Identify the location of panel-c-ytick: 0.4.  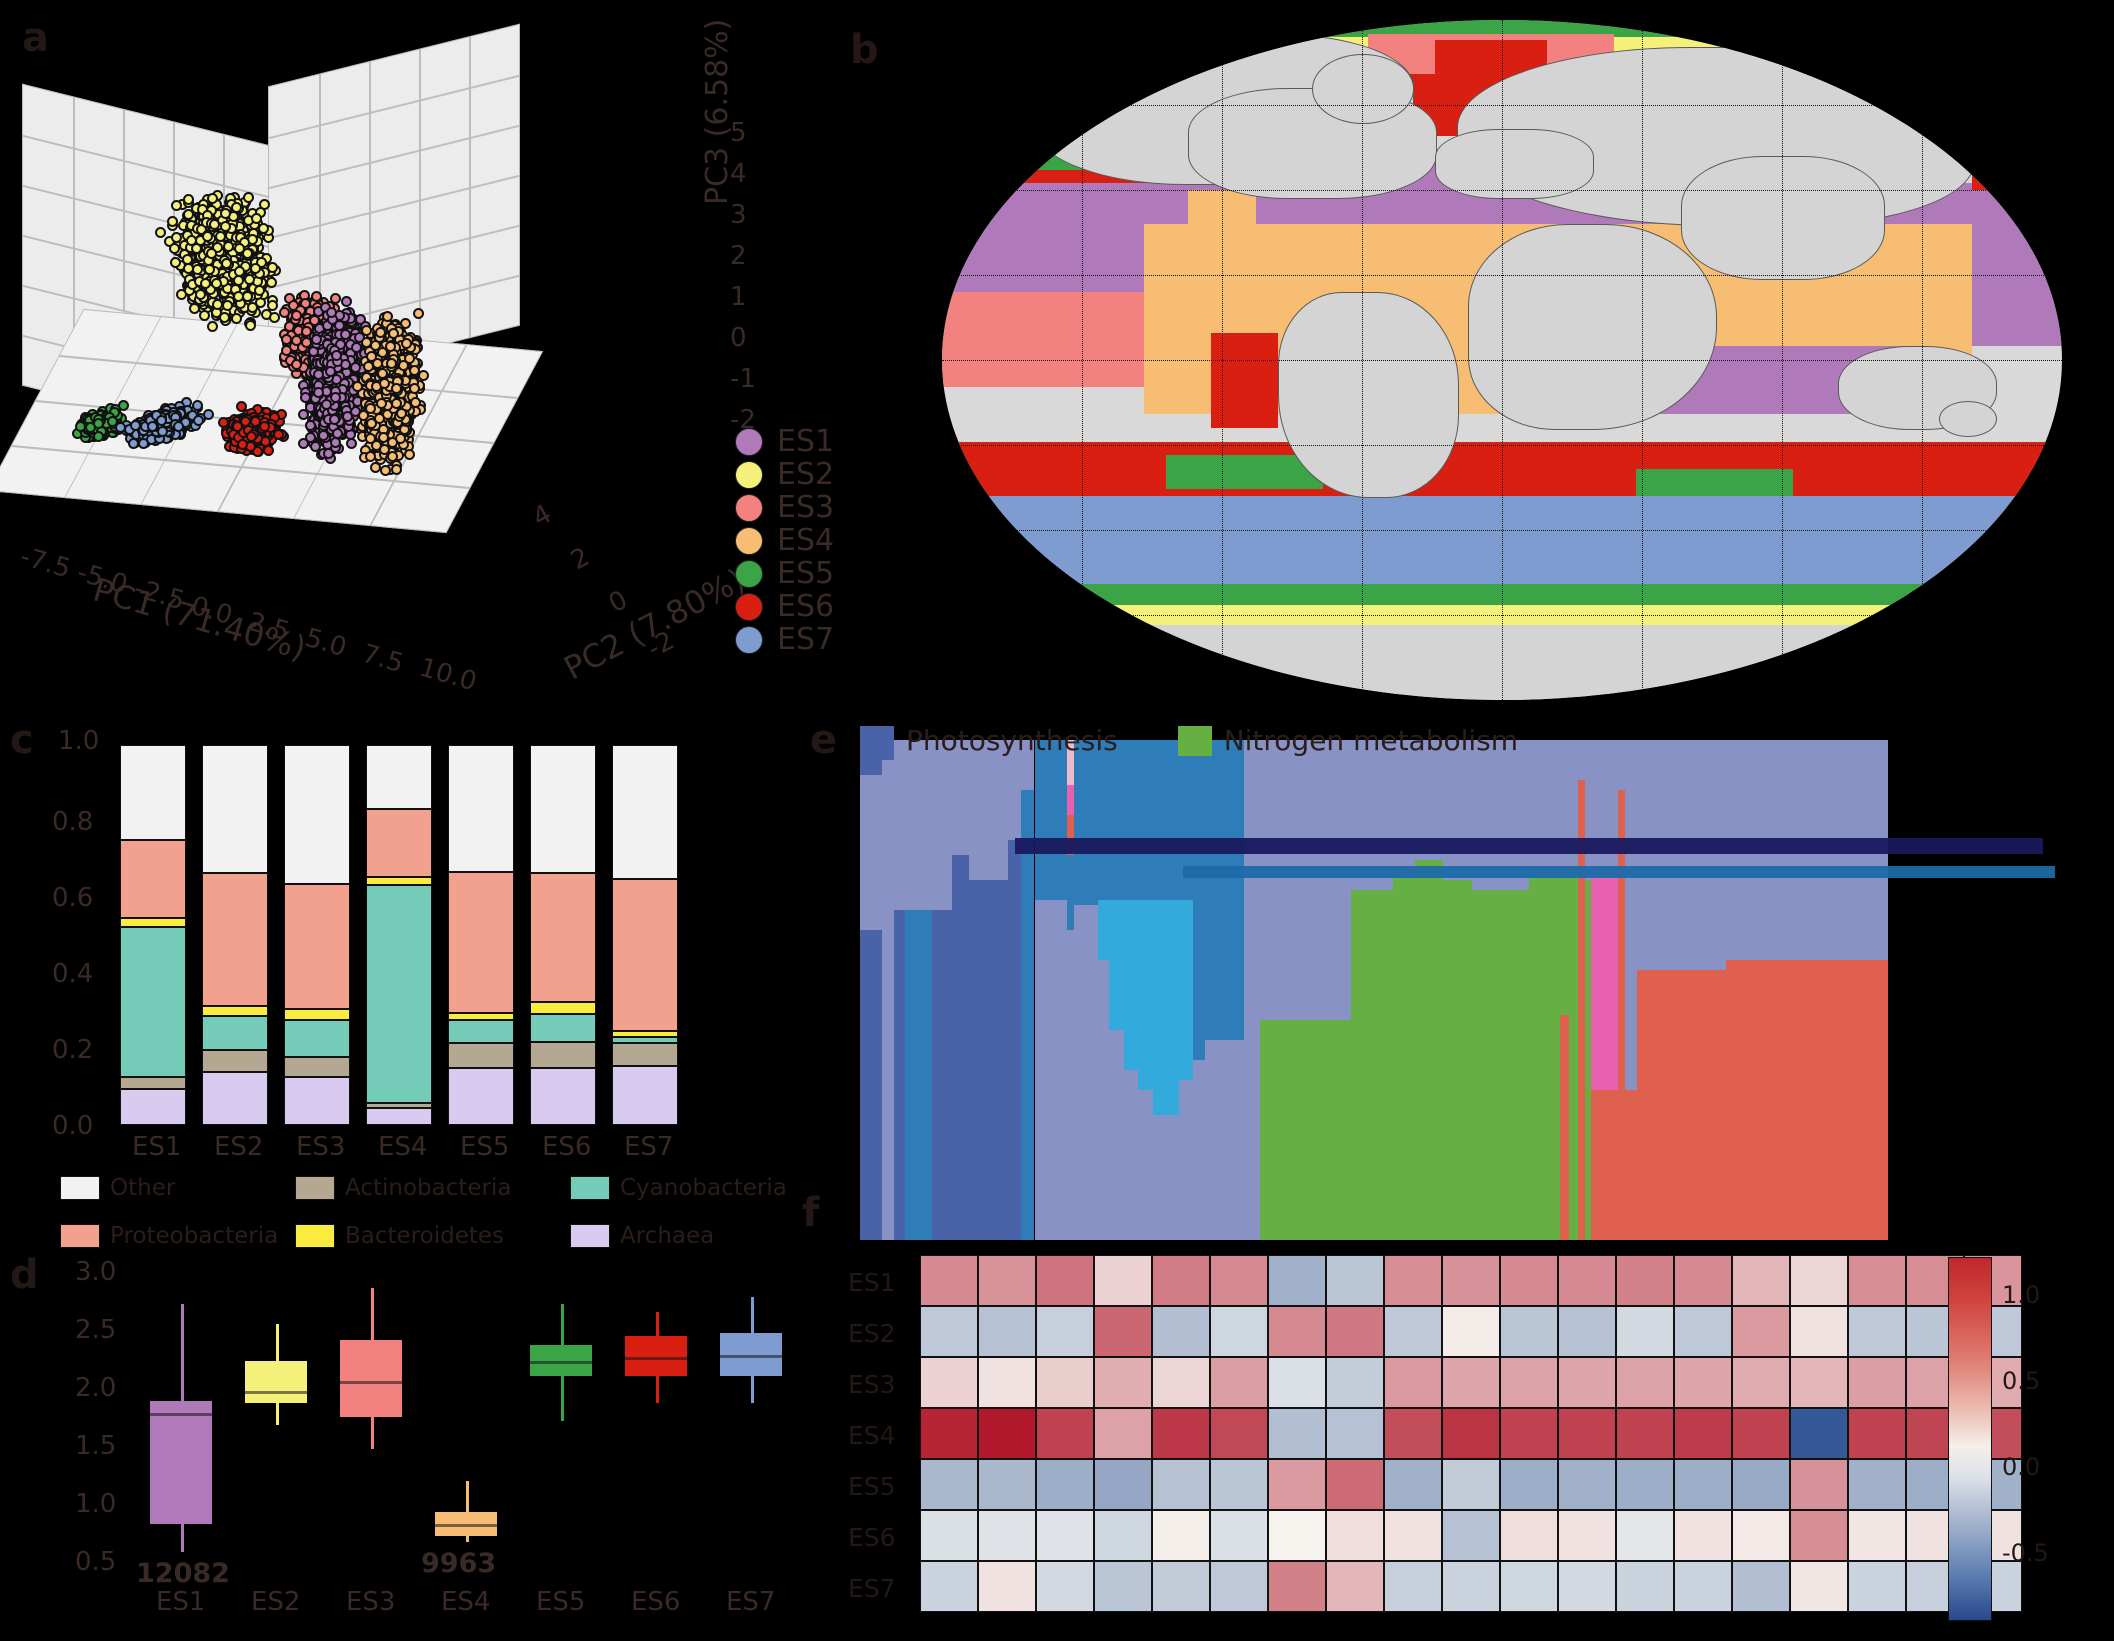
(72, 974).